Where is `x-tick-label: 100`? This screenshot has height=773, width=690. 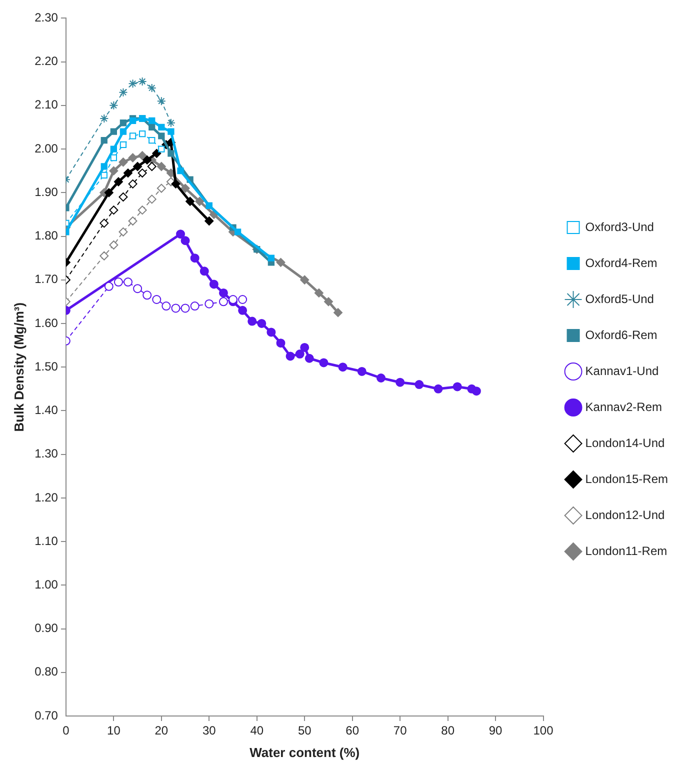
x-tick-label: 100 is located at coordinates (543, 731).